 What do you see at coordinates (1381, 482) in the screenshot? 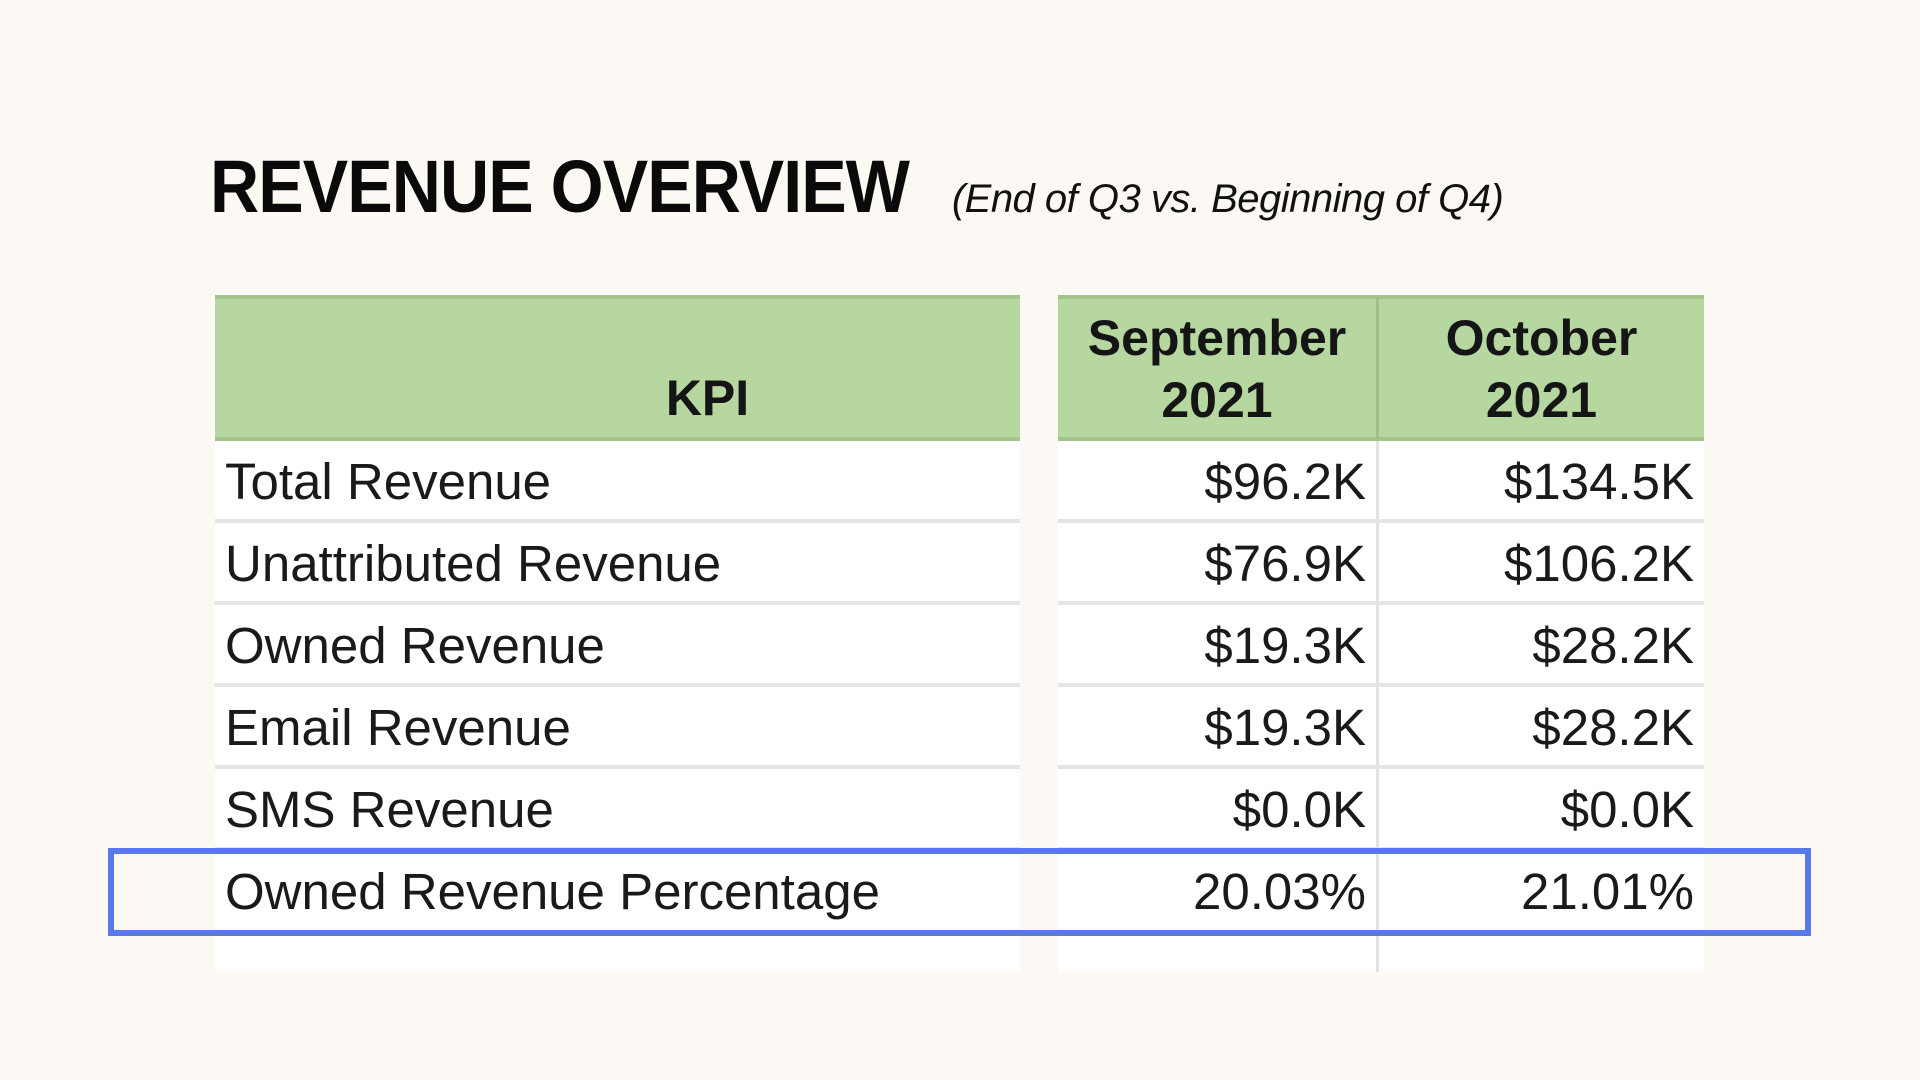
I see `table-row: $96.2K $134.5K` at bounding box center [1381, 482].